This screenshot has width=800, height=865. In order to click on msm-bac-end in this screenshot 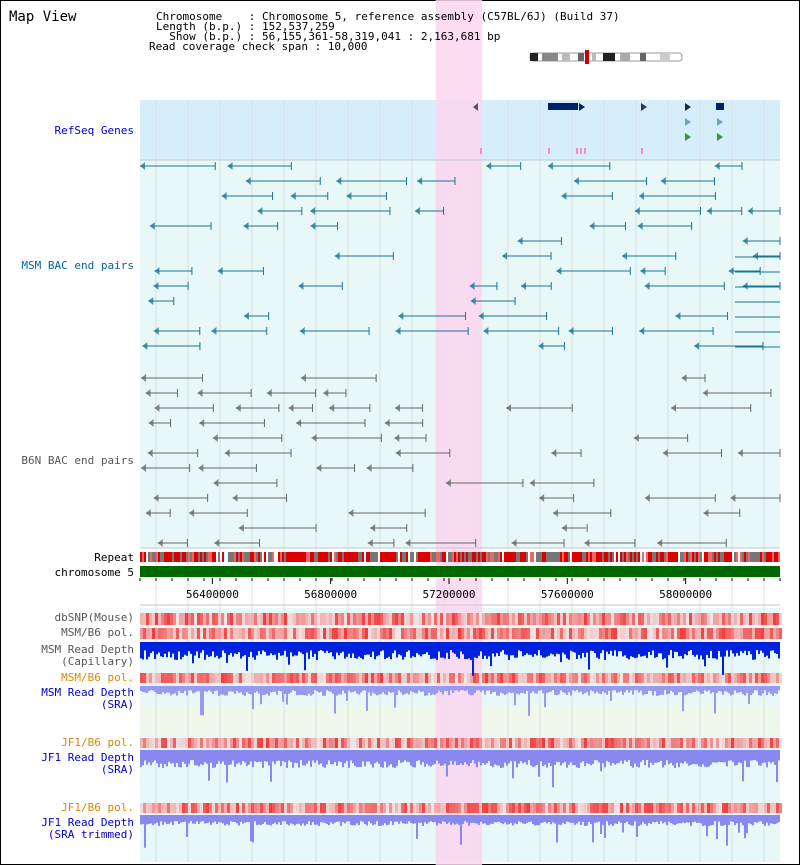, I will do `click(224, 196)`.